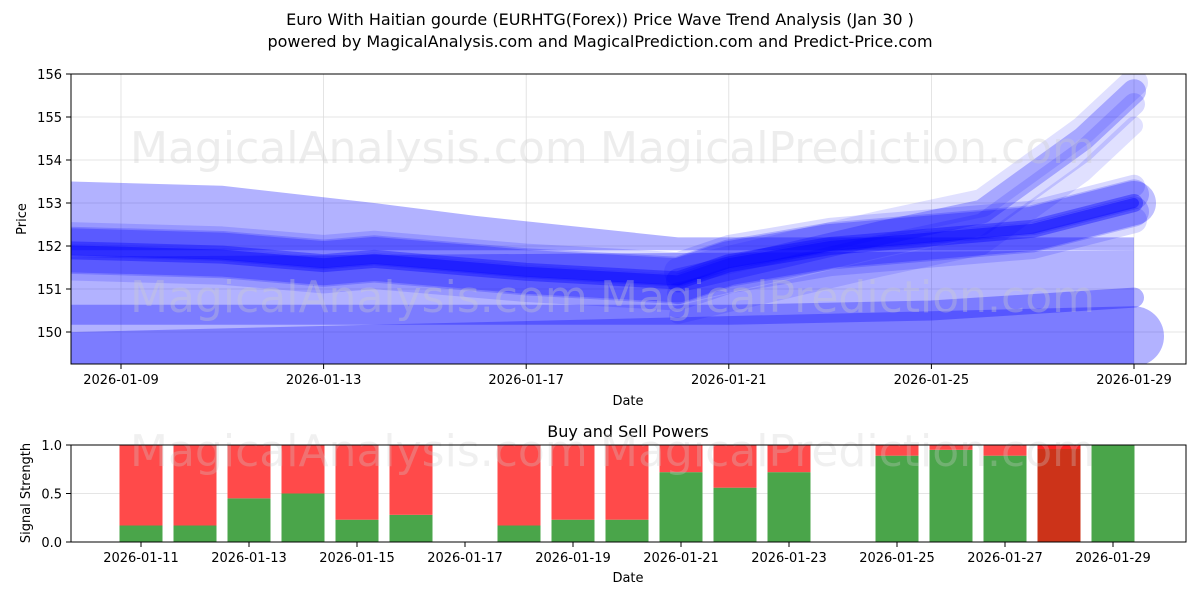 This screenshot has height=600, width=1200. I want to click on price-x-label: Date, so click(627, 401).